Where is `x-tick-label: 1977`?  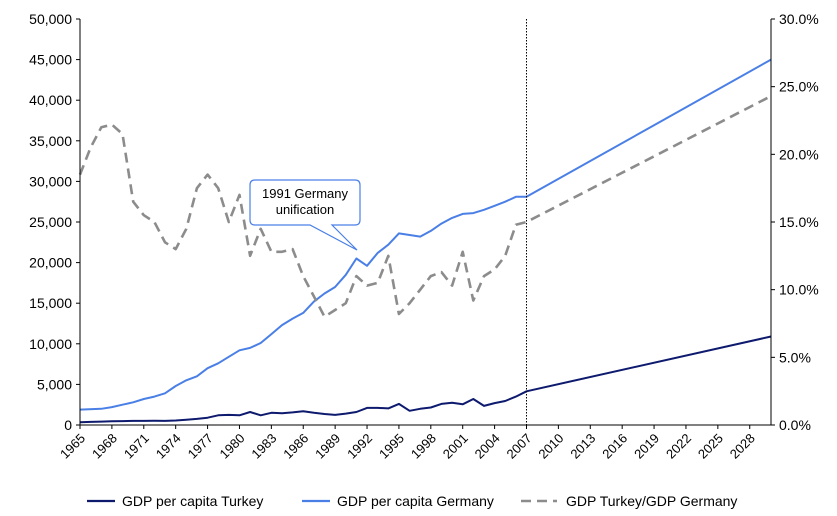 x-tick-label: 1977 is located at coordinates (200, 446).